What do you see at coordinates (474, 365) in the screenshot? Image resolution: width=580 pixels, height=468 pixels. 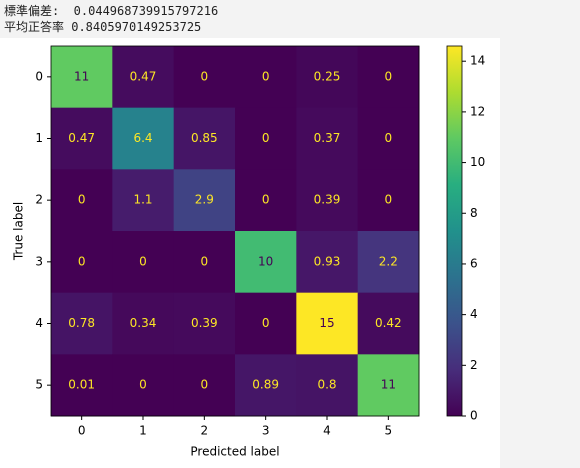 I see `colorbar-tick-label: 2` at bounding box center [474, 365].